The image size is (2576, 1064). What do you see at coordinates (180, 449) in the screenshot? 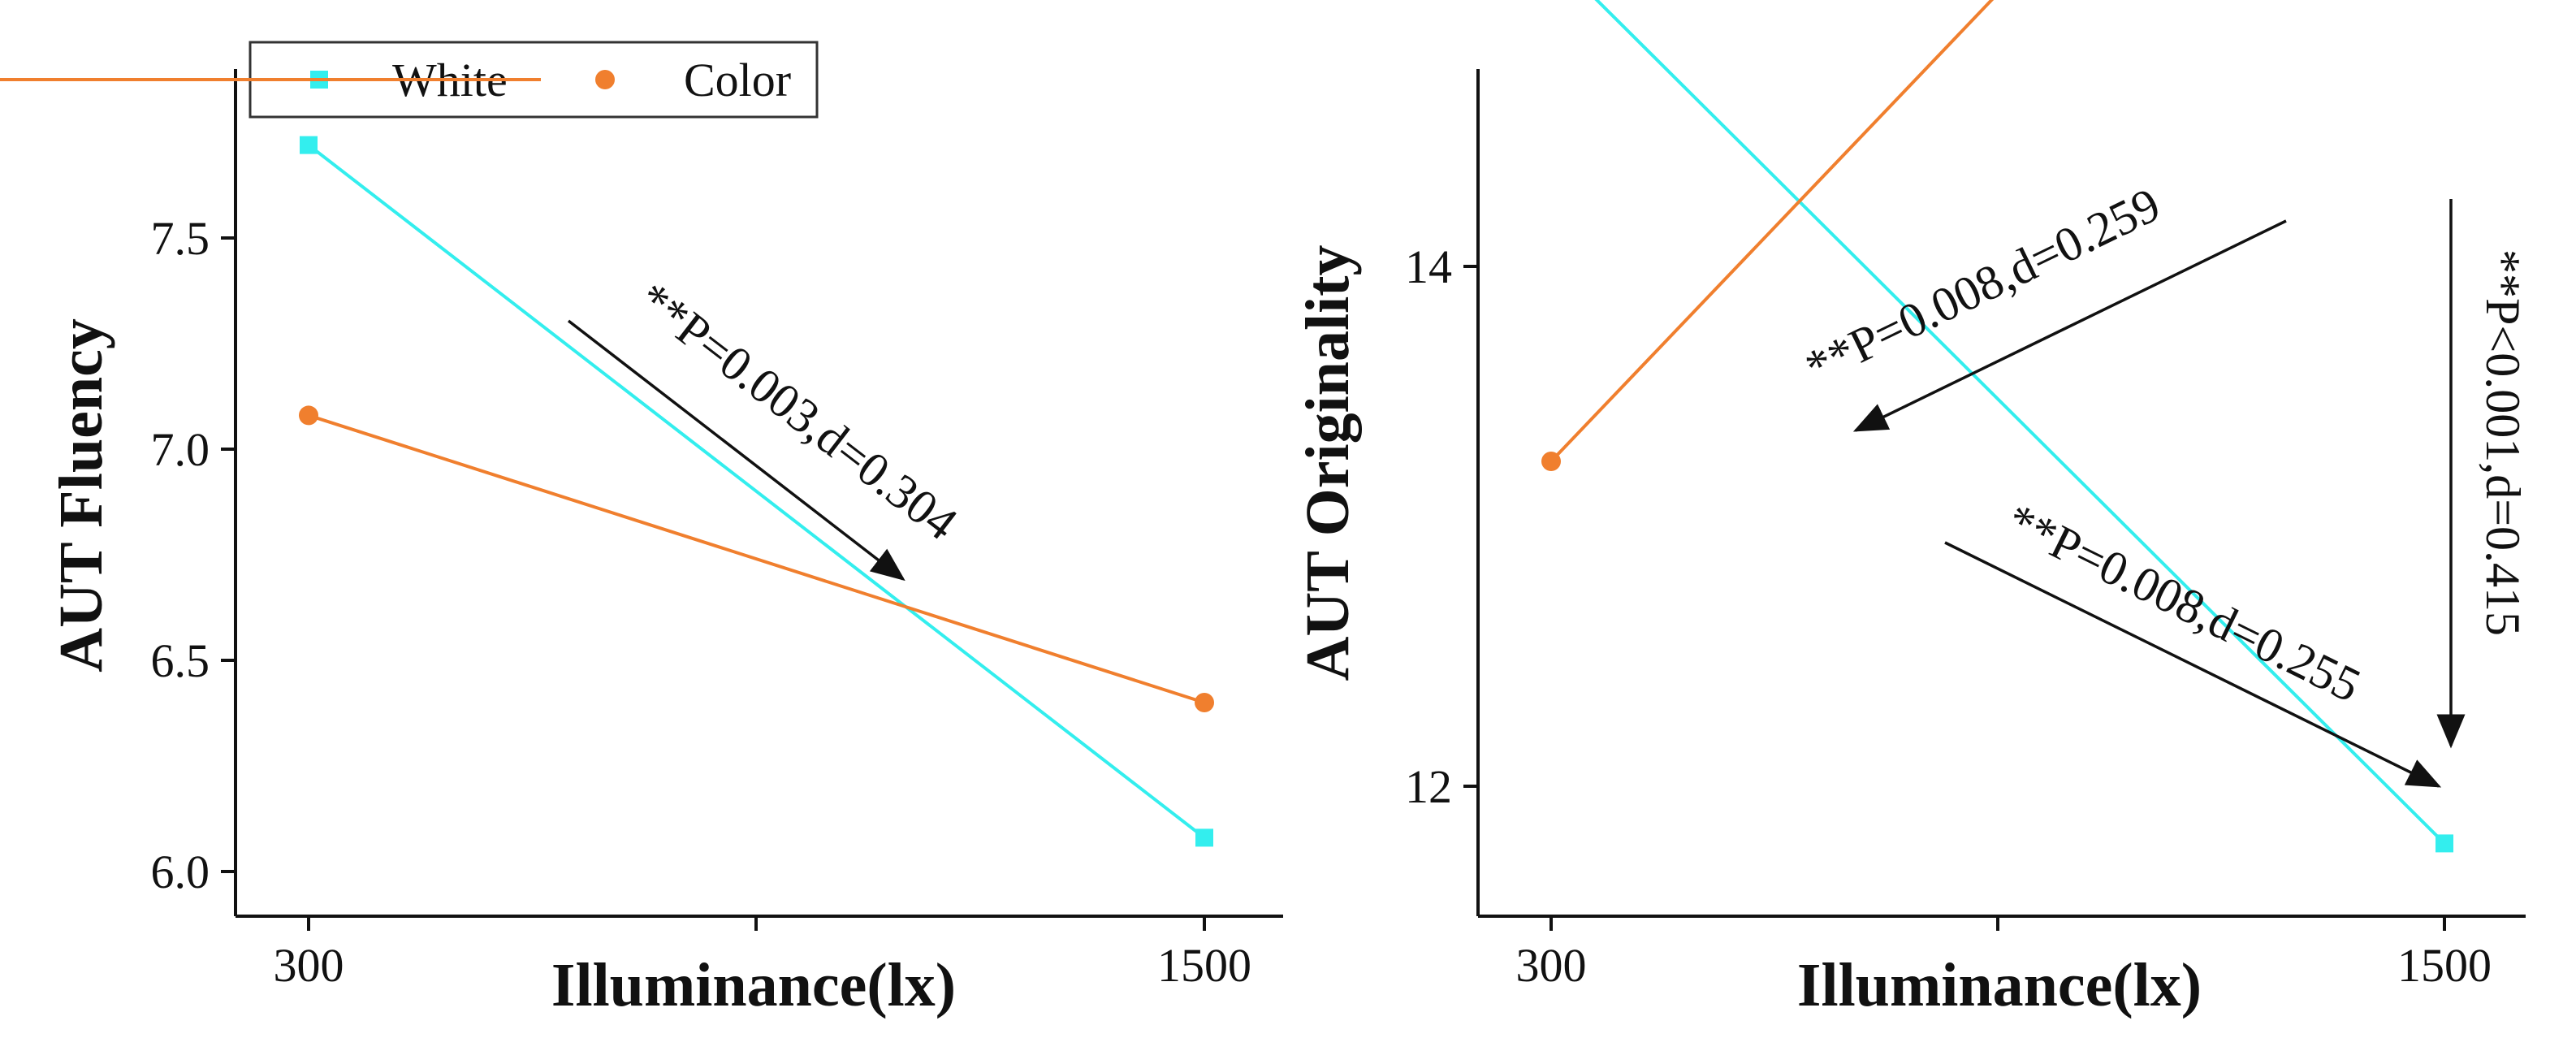
I see `y-tick-label: 7.0` at bounding box center [180, 449].